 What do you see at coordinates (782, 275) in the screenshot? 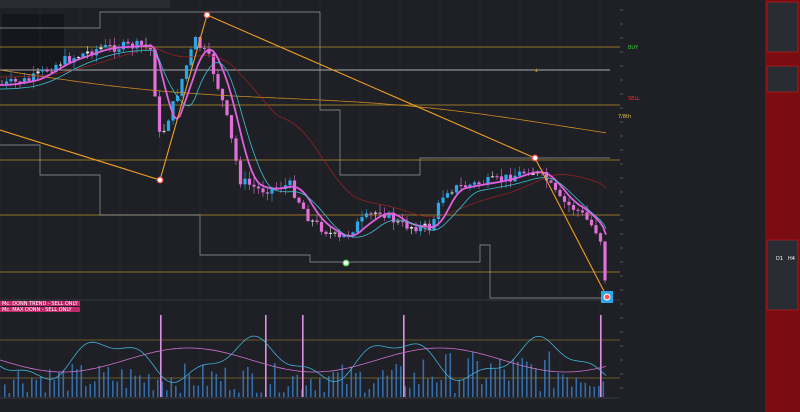
I see `signal-box` at bounding box center [782, 275].